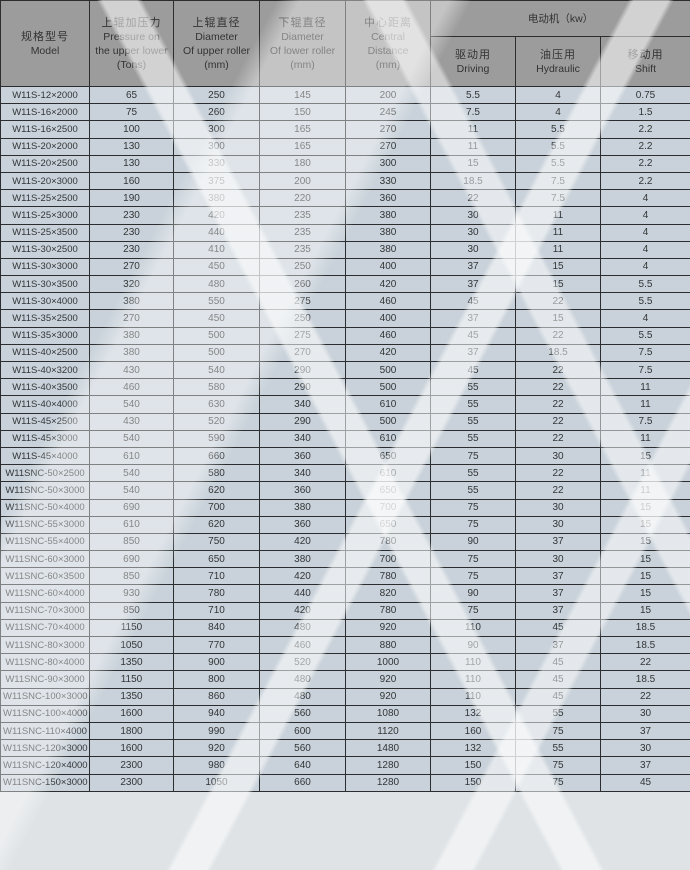 The height and width of the screenshot is (870, 690). Describe the element at coordinates (216, 95) in the screenshot. I see `upper-diameter-cell: 250` at that location.